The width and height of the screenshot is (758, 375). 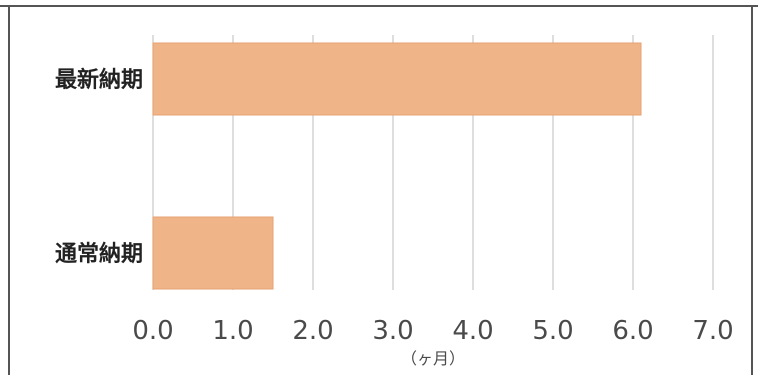 What do you see at coordinates (232, 331) in the screenshot?
I see `x-tick-label: 1.0` at bounding box center [232, 331].